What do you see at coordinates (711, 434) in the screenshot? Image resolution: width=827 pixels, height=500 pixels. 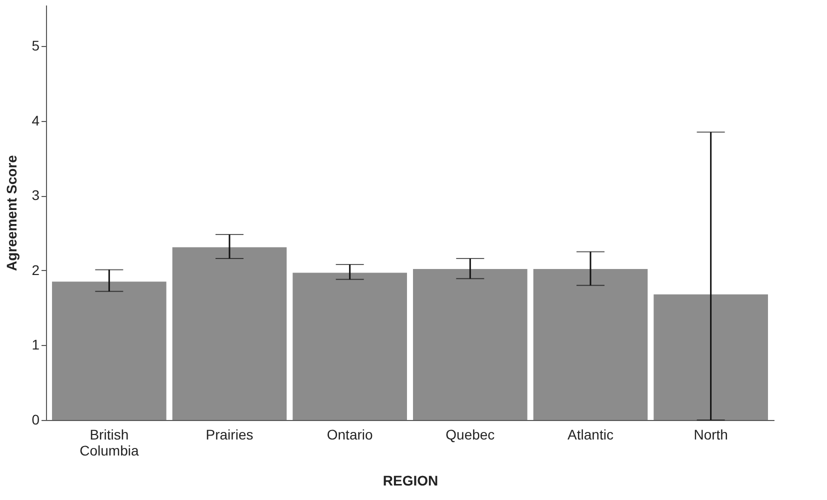 I see `x-tick-label: North` at bounding box center [711, 434].